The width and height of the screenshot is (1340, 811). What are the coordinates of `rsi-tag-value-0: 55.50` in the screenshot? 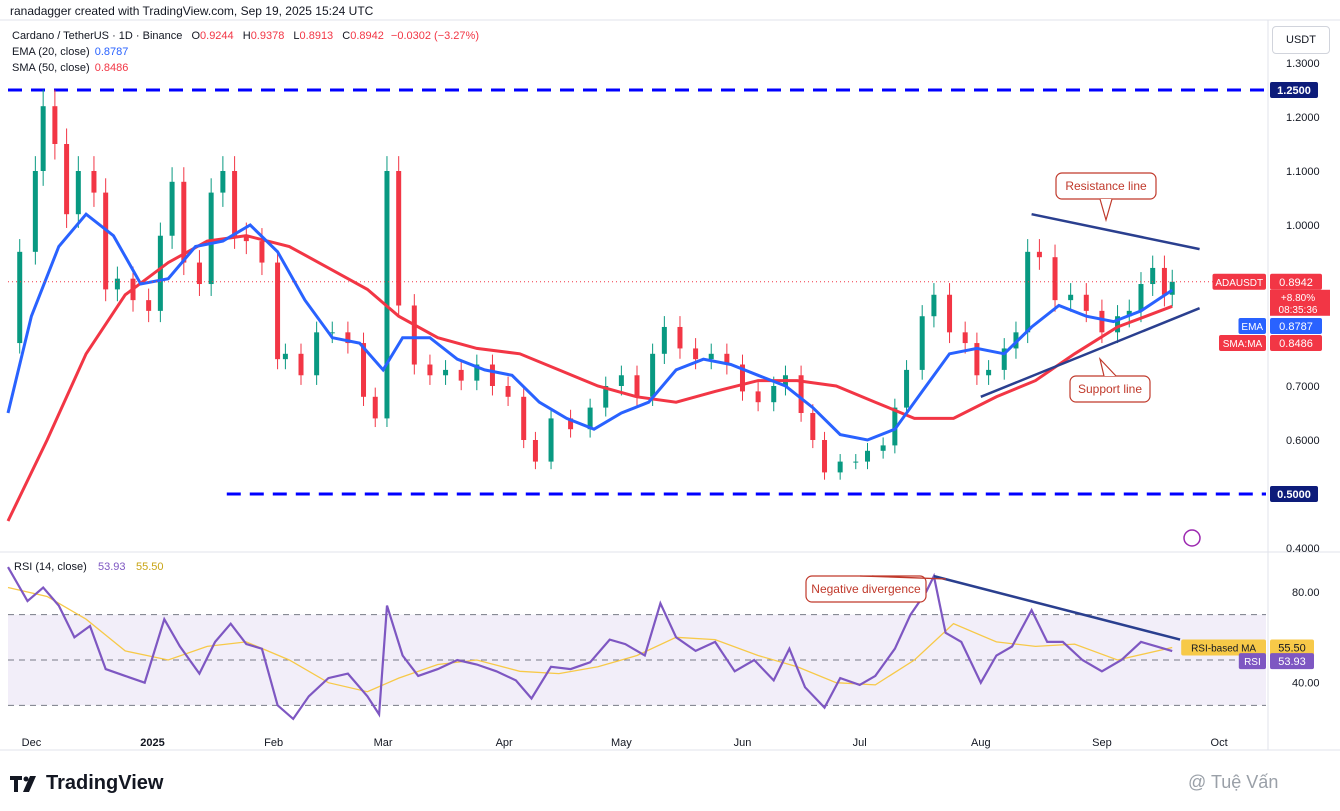 It's located at (1292, 649).